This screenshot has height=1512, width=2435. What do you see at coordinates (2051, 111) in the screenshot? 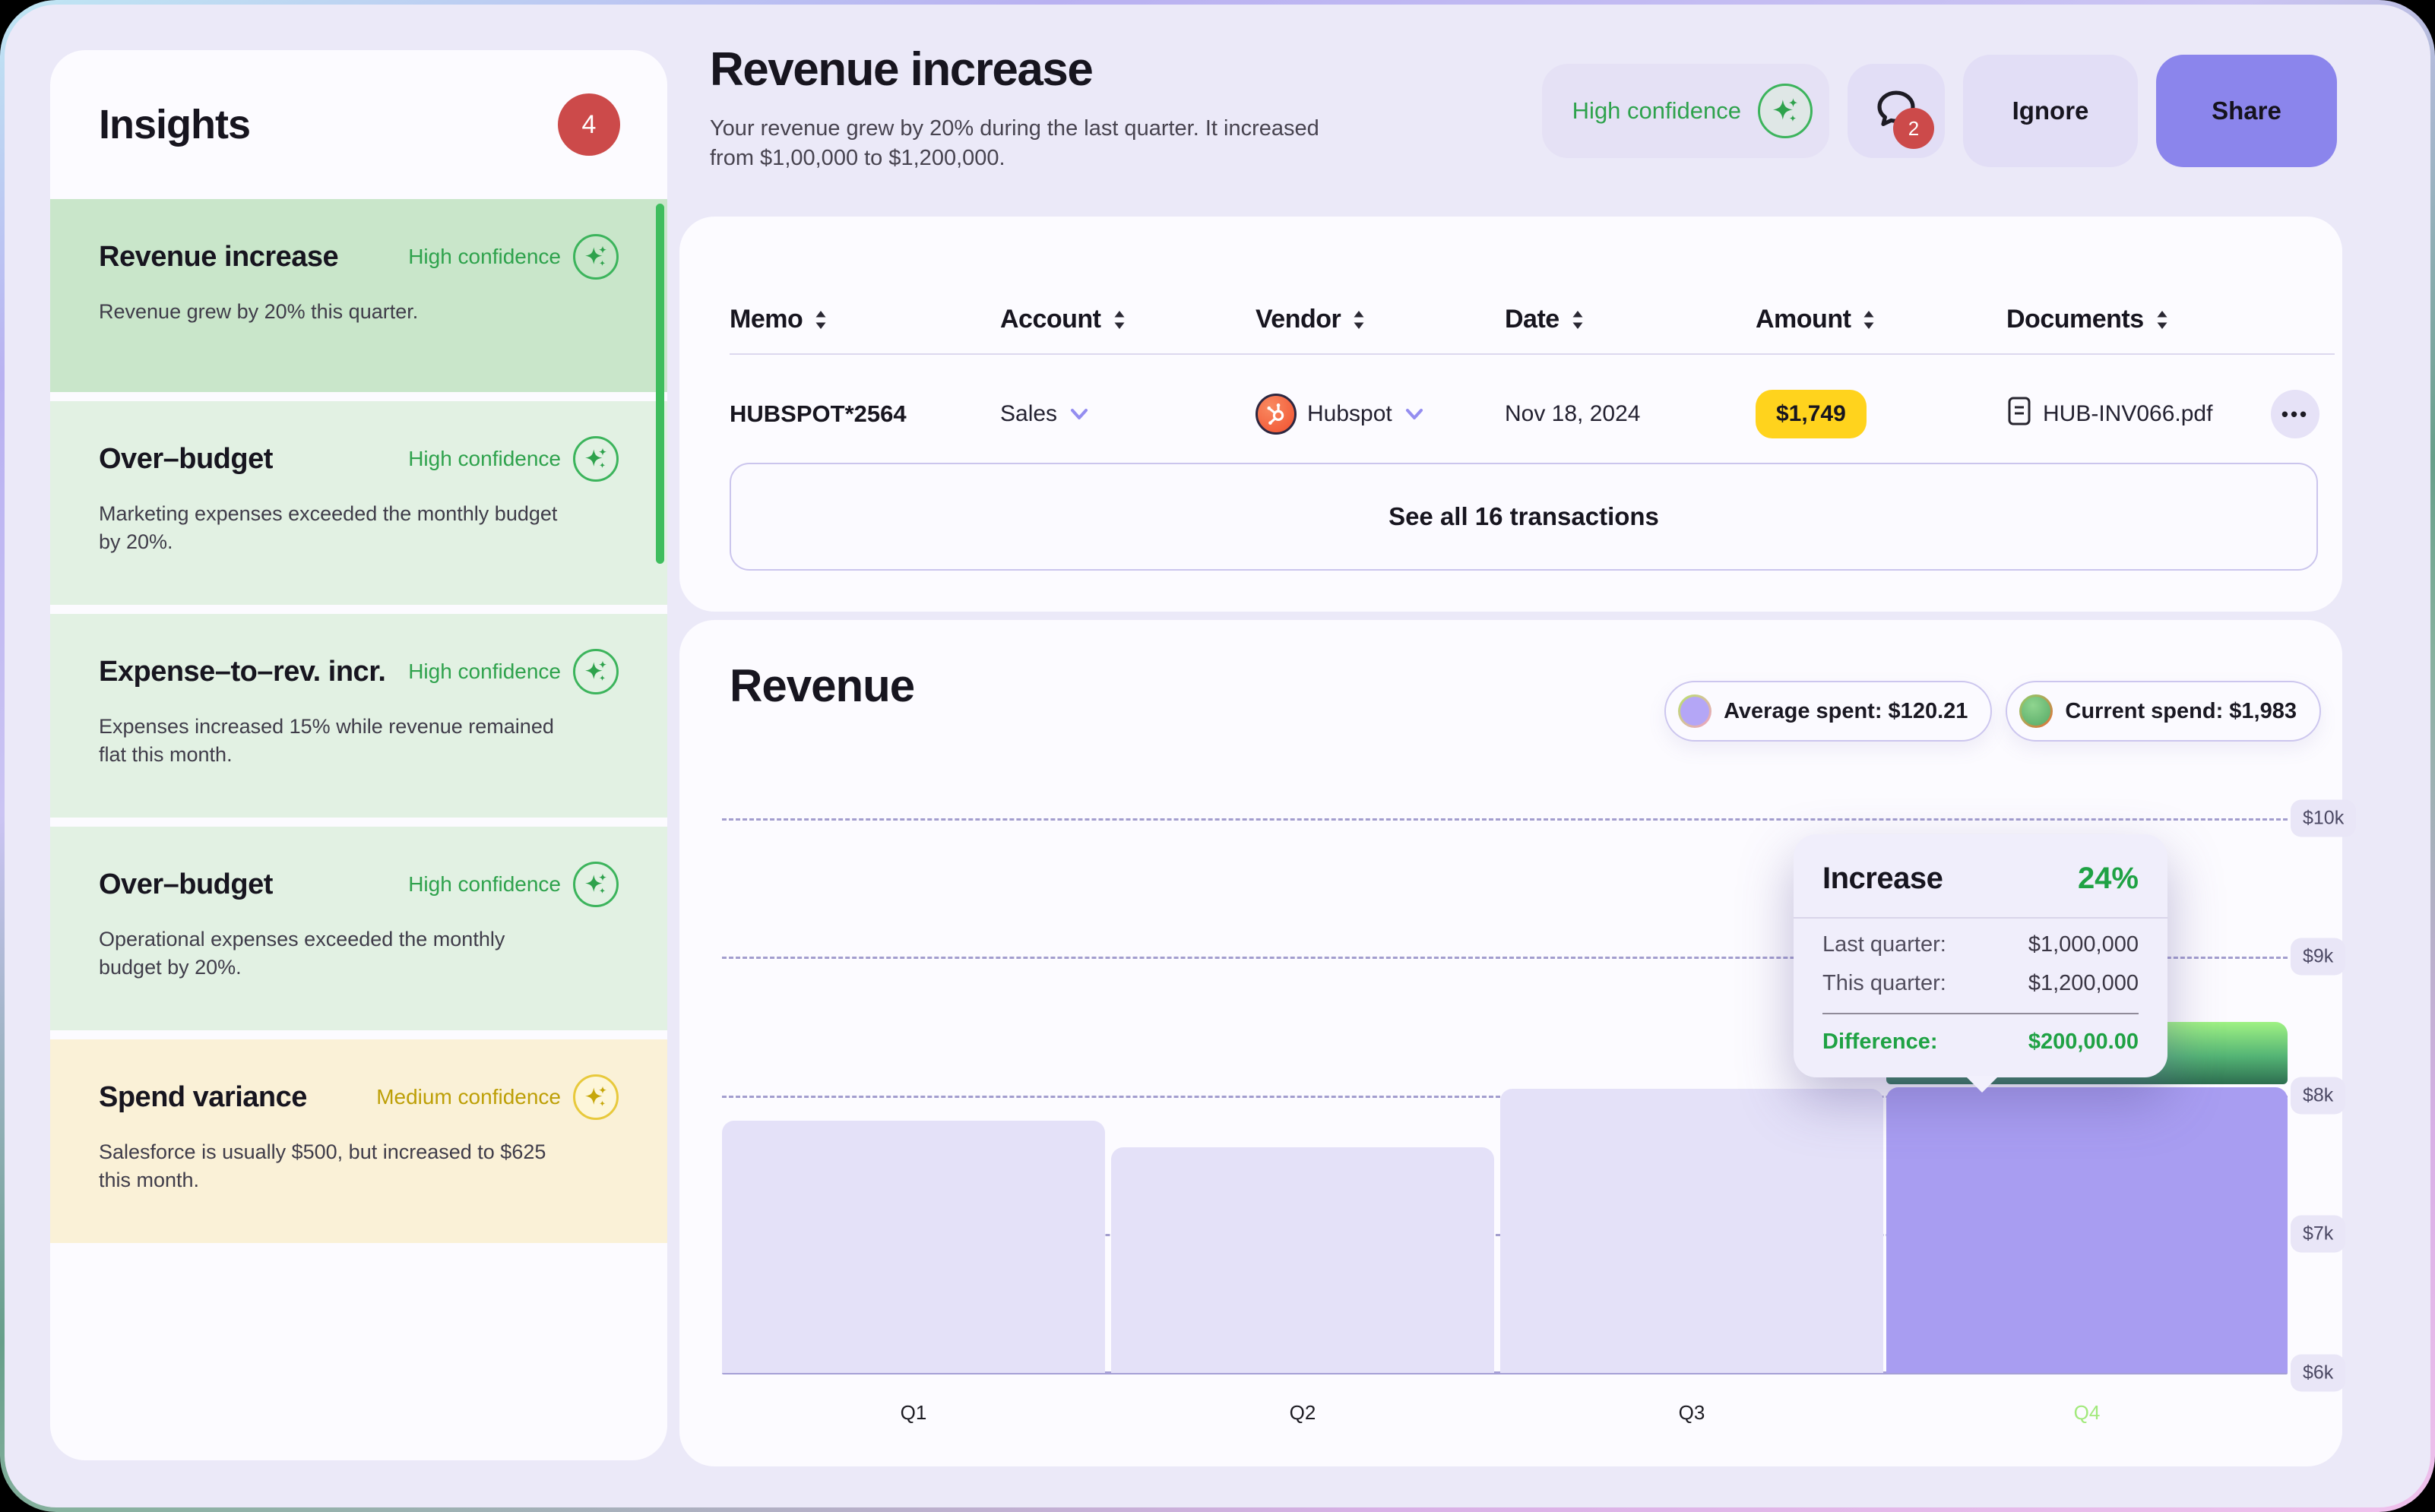
I see `ignore-button: Ignore` at bounding box center [2051, 111].